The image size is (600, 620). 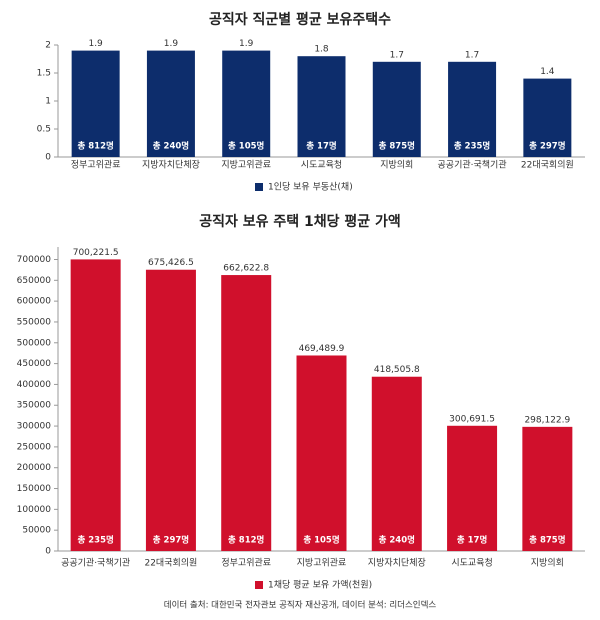 What do you see at coordinates (547, 420) in the screenshot?
I see `value-label: 298,122.9` at bounding box center [547, 420].